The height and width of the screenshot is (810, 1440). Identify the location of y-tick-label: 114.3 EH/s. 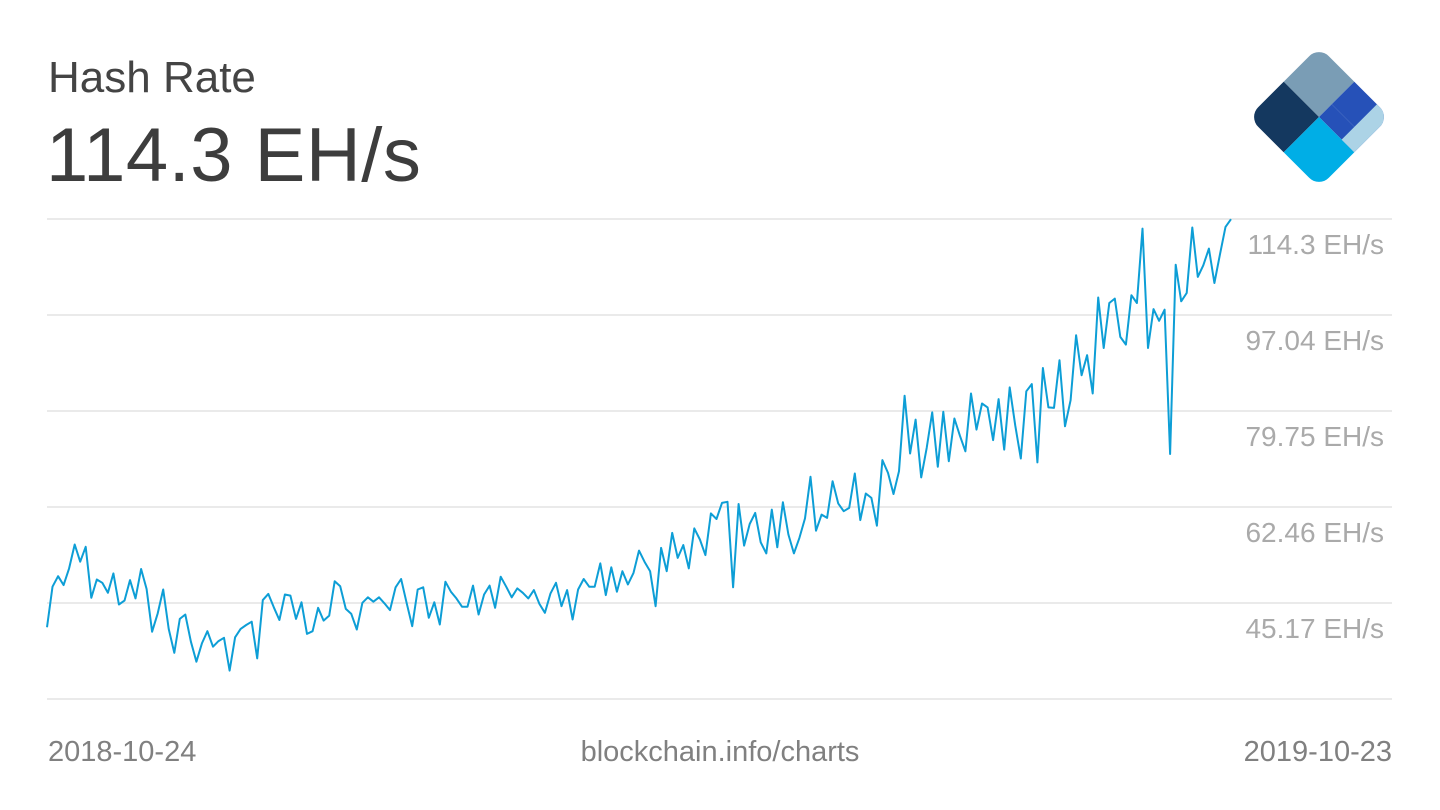
(1316, 244).